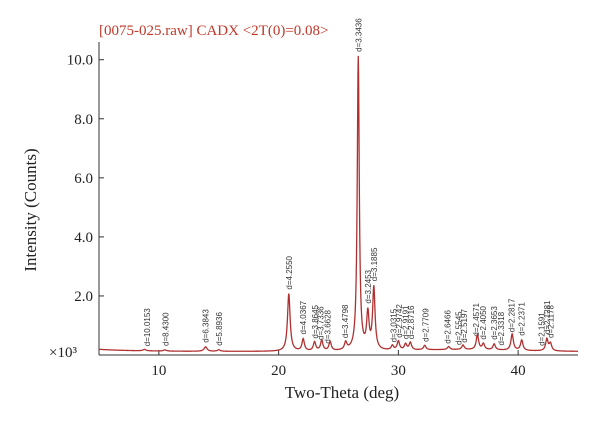 The image size is (600, 424). What do you see at coordinates (394, 325) in the screenshot?
I see `peak-d-spacing-label: d=3.0315` at bounding box center [394, 325].